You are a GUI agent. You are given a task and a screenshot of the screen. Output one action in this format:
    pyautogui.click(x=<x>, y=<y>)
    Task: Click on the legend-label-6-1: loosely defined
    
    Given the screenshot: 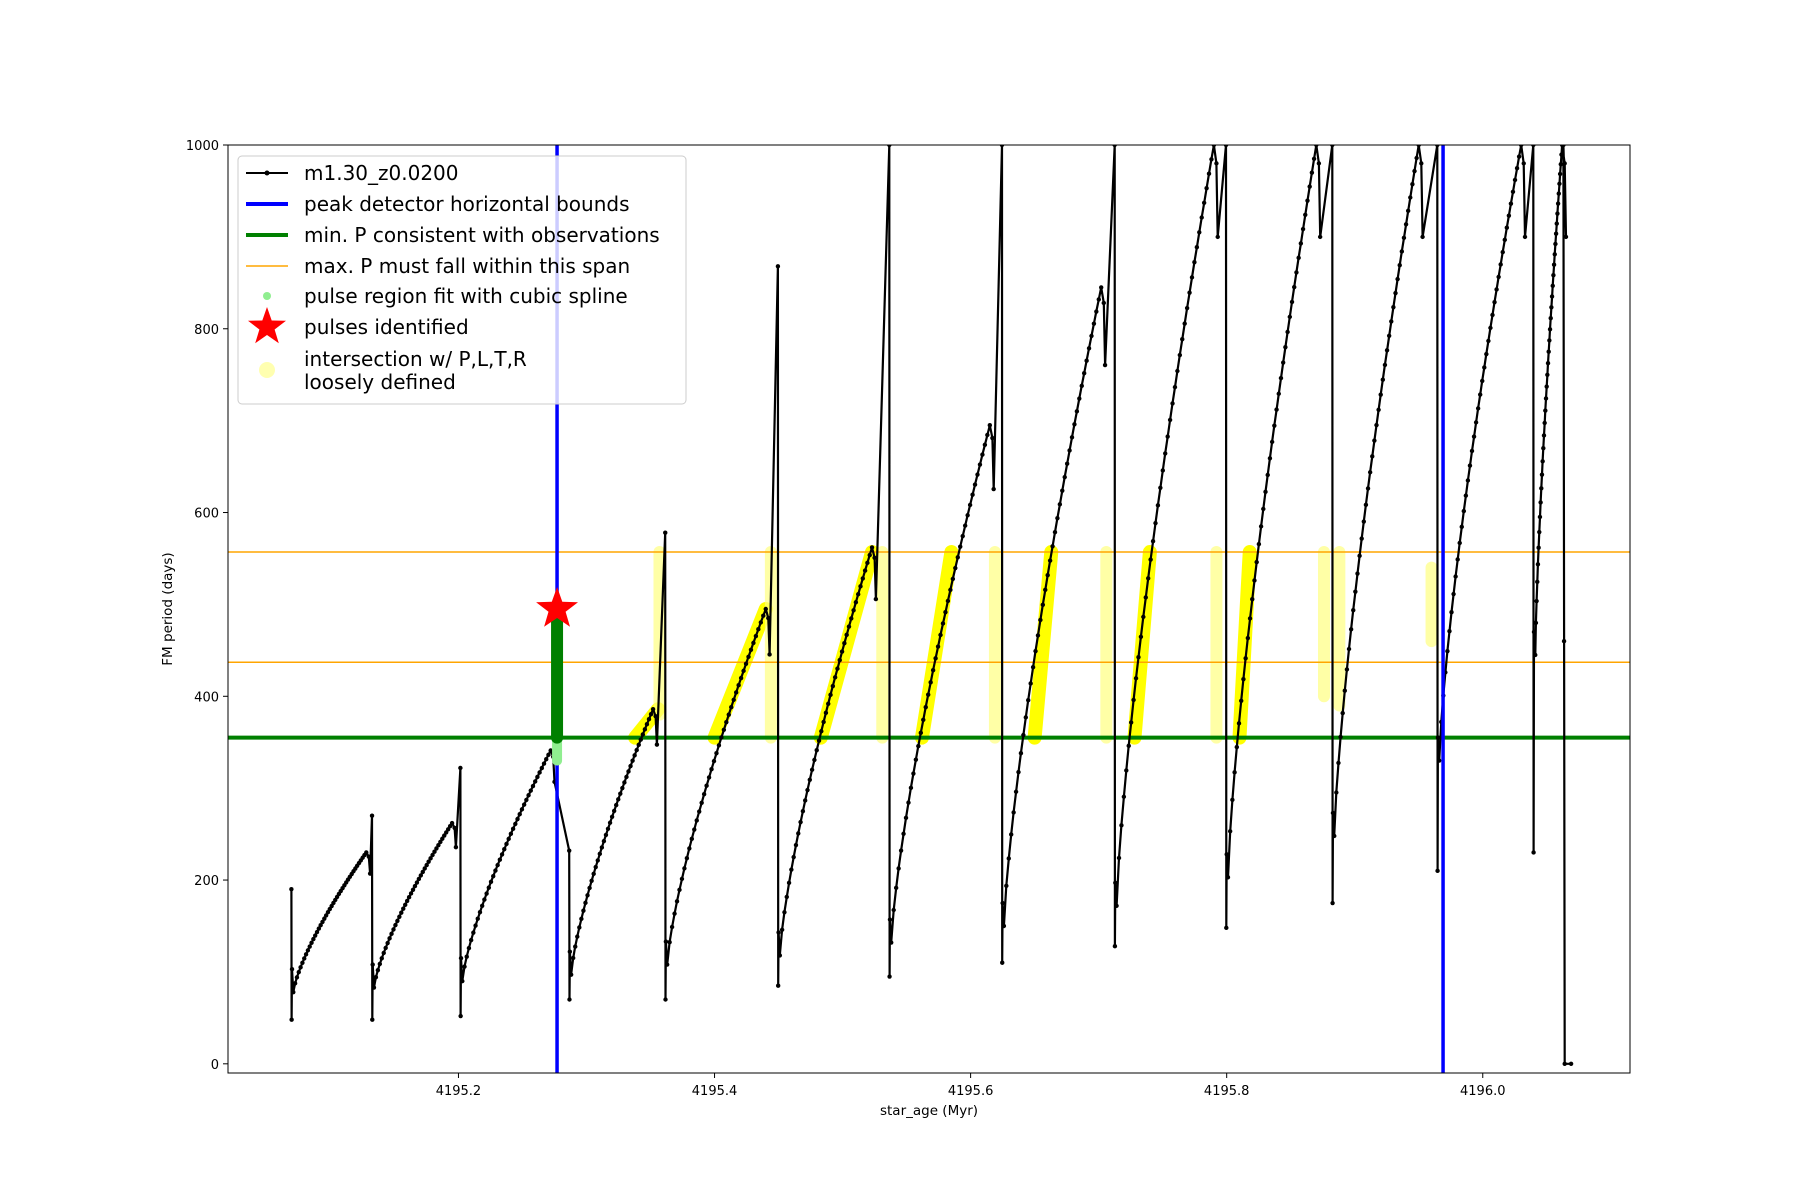 What is the action you would take?
    pyautogui.click(x=380, y=382)
    